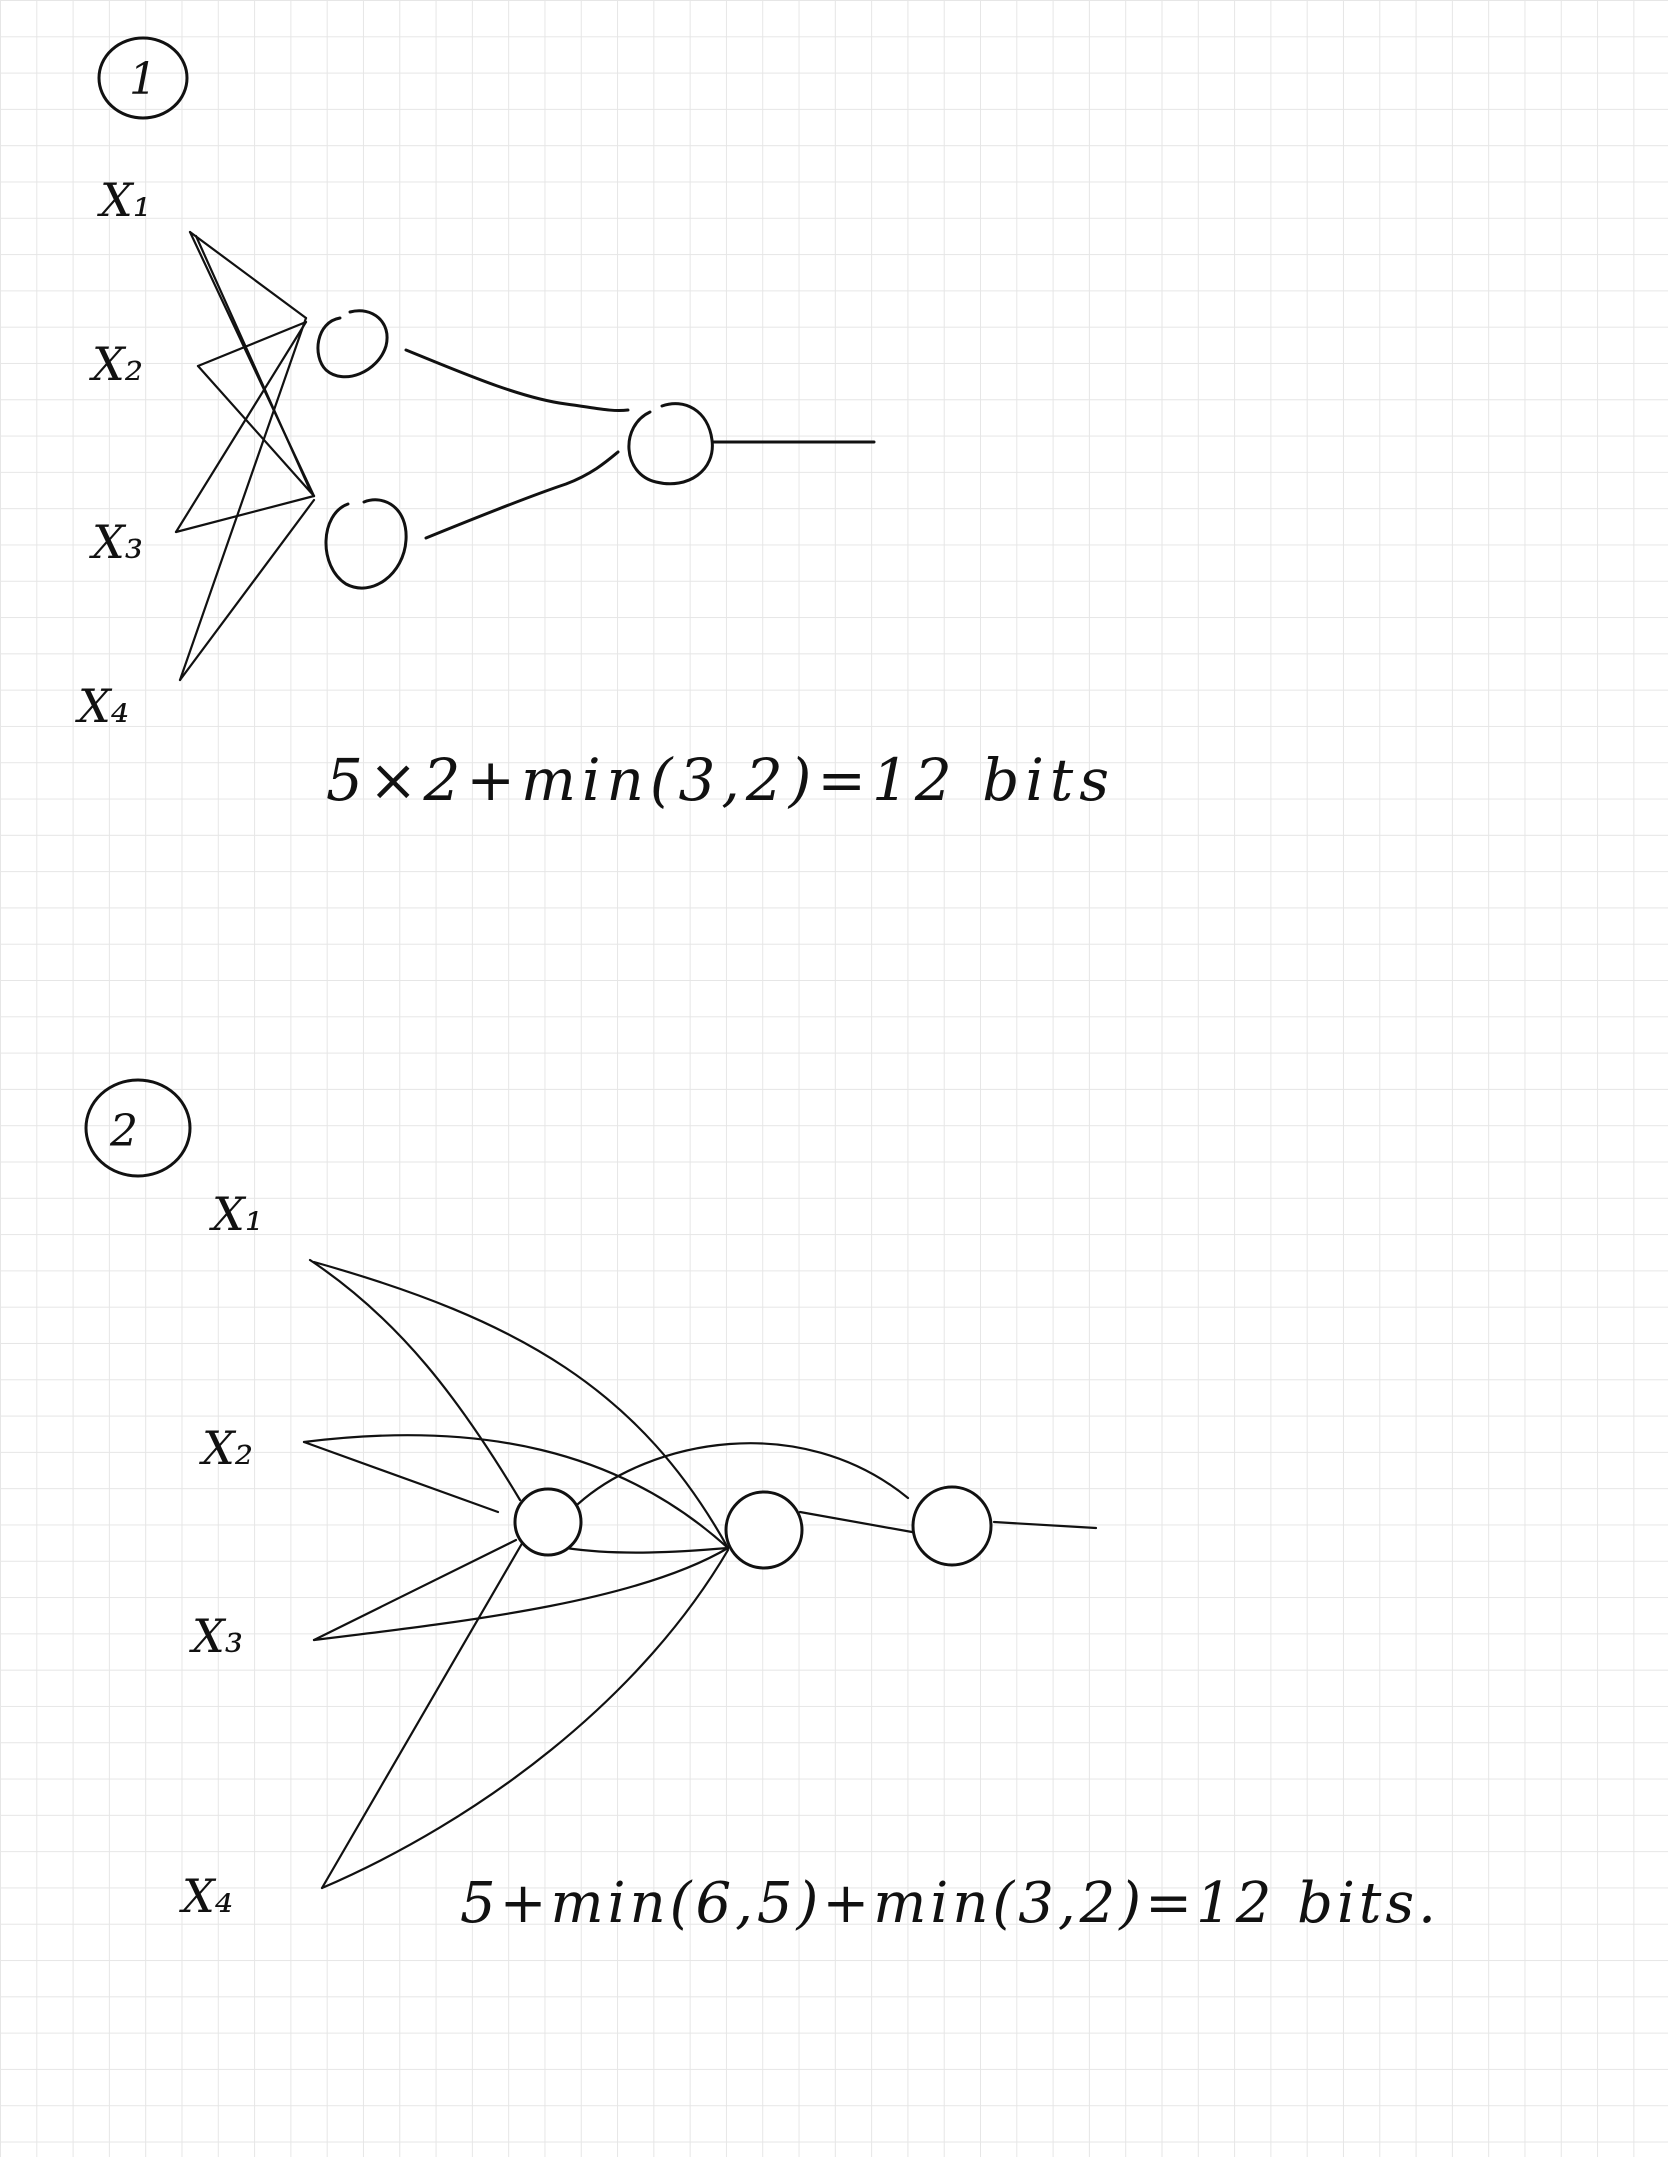  I want to click on d1-edge-x2-h1, so click(252, 344).